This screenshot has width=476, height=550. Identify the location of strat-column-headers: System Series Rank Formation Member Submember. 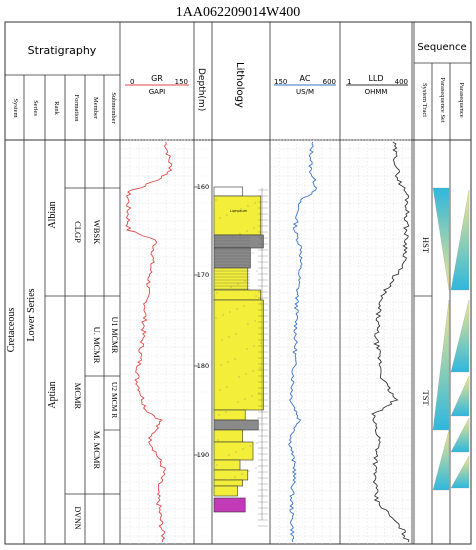
(64, 108).